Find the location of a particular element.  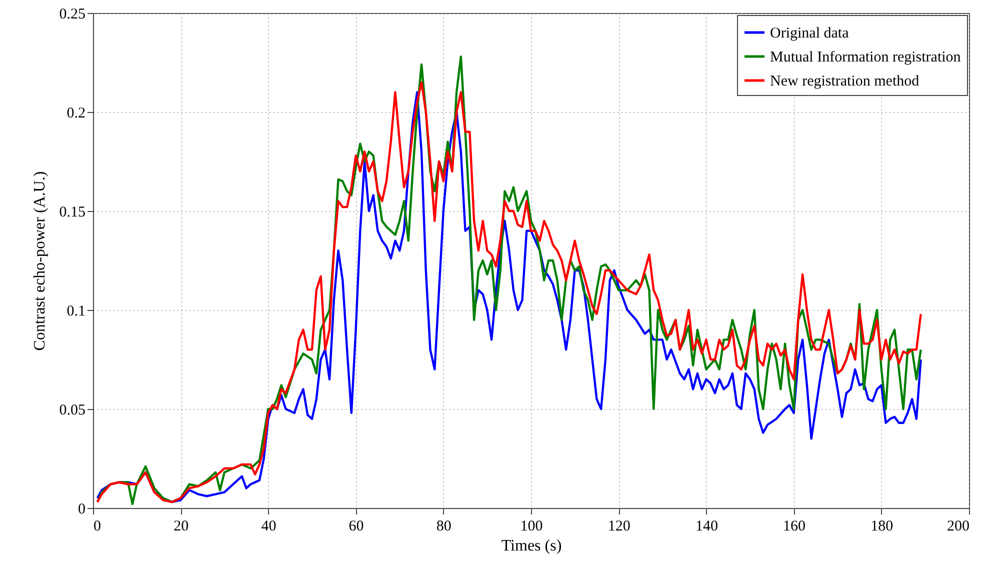

x-tick-label: 20 is located at coordinates (181, 526).